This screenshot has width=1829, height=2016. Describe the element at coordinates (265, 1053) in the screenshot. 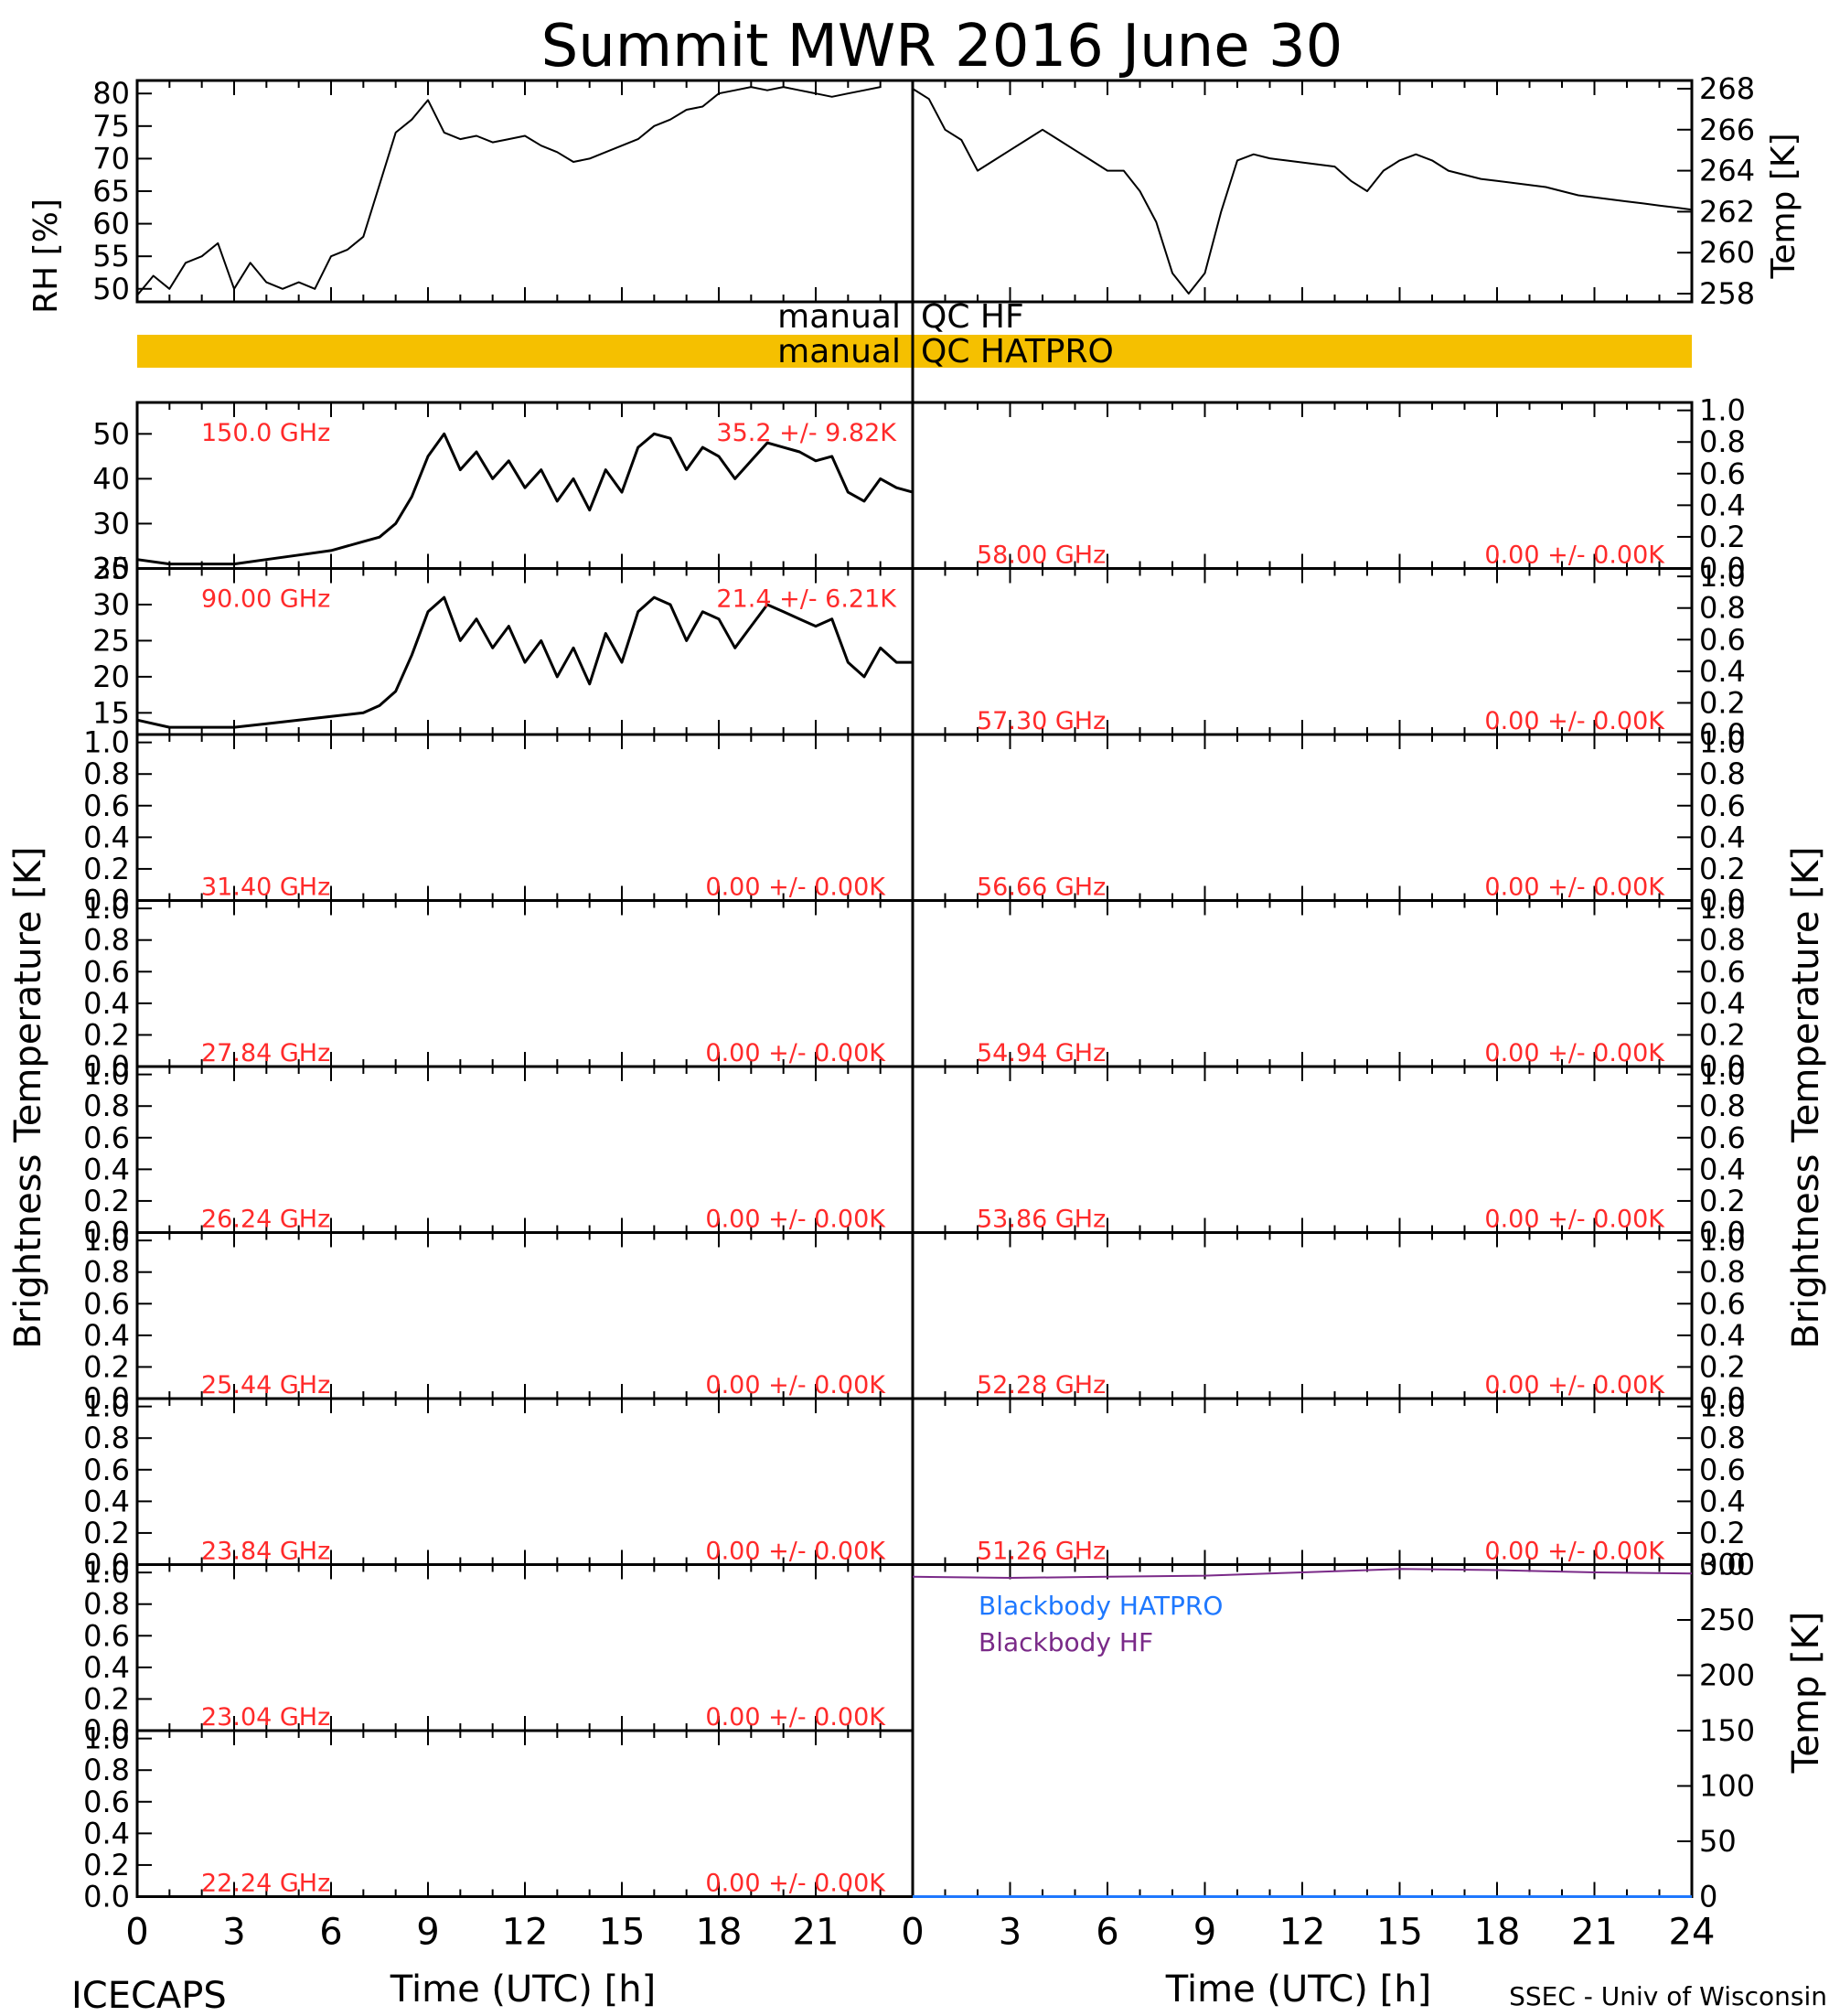

I see `channel-label: 27.84 GHz` at that location.